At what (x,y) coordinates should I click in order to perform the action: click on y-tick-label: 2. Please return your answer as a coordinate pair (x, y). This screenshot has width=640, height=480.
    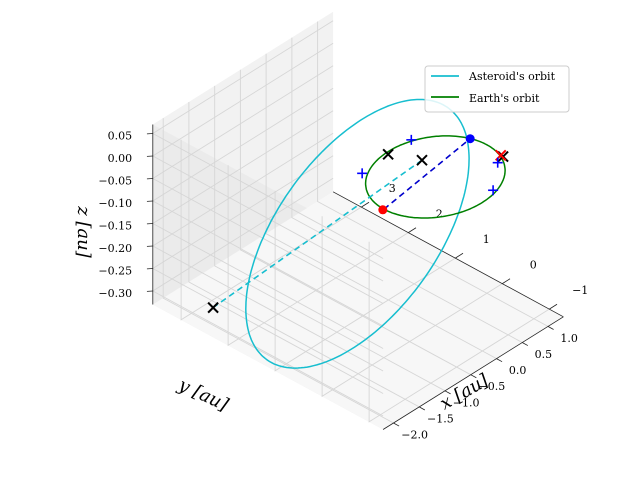
    Looking at the image, I should click on (439, 213).